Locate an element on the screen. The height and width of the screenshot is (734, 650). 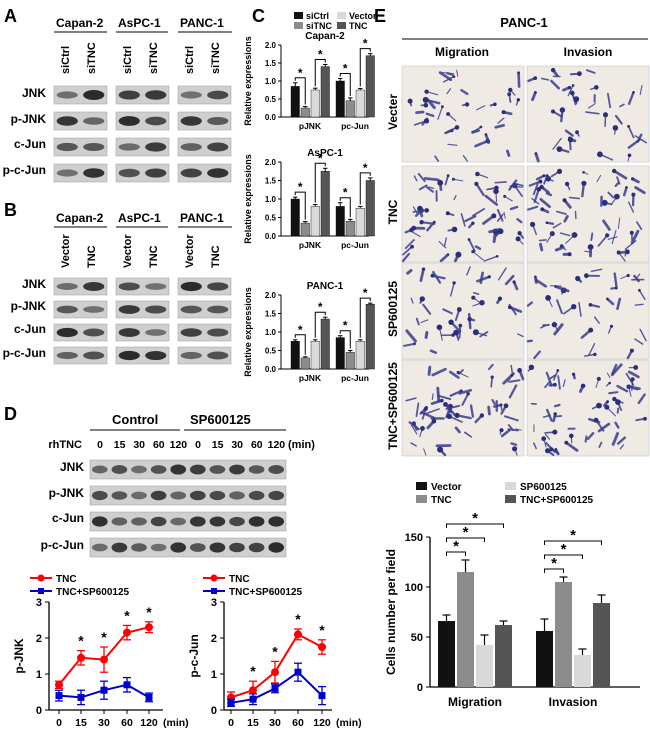
y-axis-label: Relative expressions is located at coordinates (248, 199).